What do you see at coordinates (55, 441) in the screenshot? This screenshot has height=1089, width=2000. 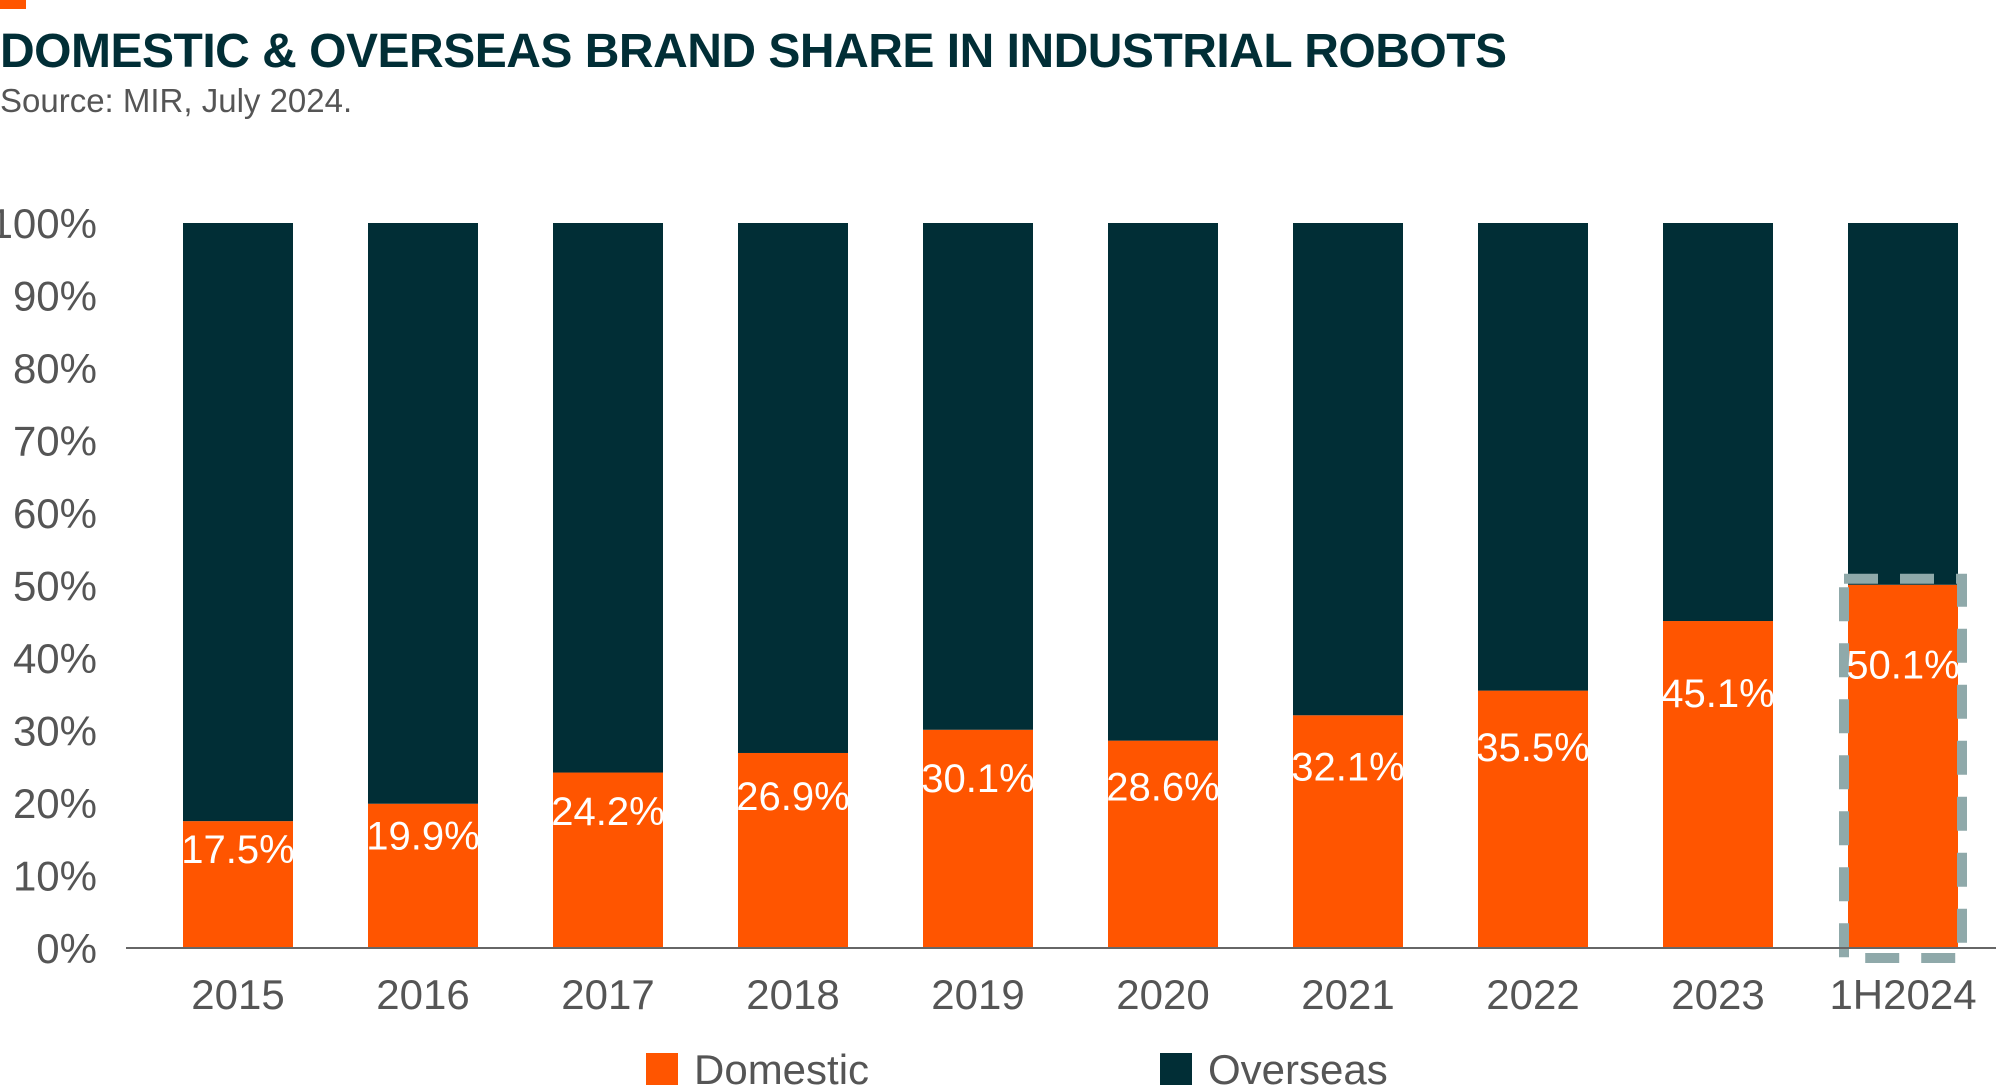 I see `y-tick-label: 70%` at bounding box center [55, 441].